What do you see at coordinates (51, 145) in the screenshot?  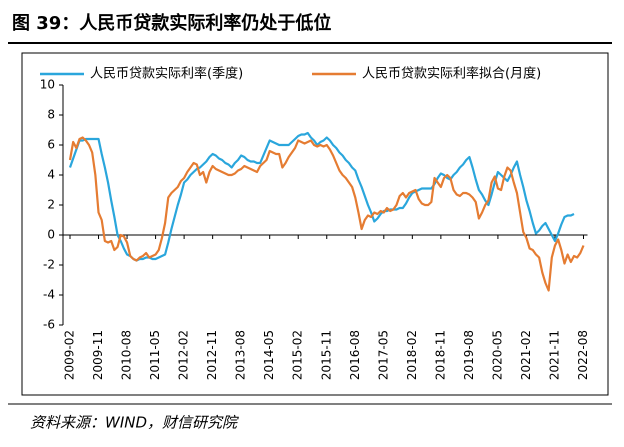 I see `y-tick-label: 6` at bounding box center [51, 145].